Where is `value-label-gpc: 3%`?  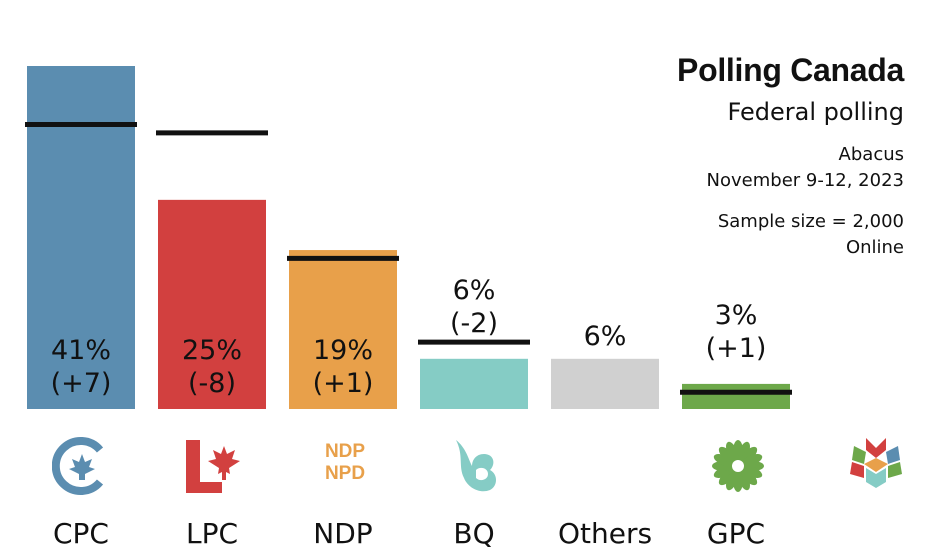 value-label-gpc: 3% is located at coordinates (736, 315).